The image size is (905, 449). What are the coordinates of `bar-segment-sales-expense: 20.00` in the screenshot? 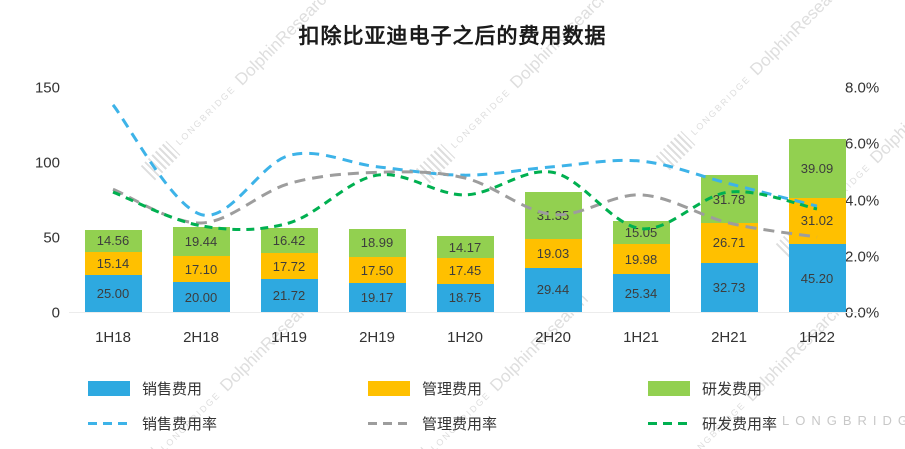 It's located at (201, 297).